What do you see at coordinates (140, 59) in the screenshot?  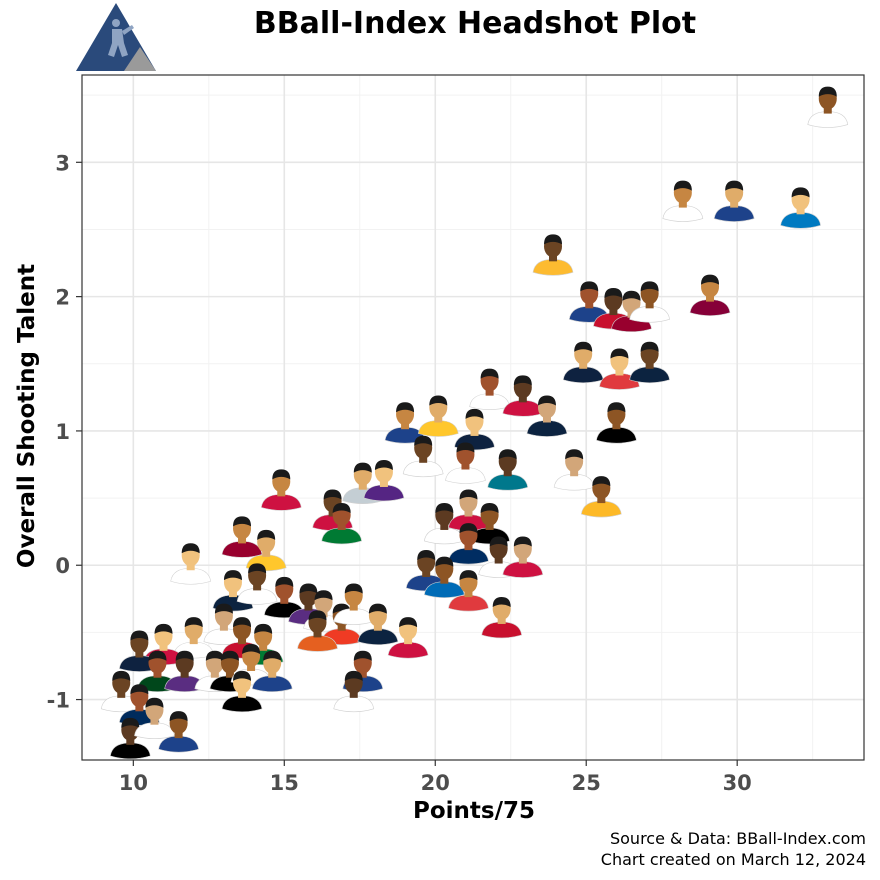 I see `logo-triangle-gray` at bounding box center [140, 59].